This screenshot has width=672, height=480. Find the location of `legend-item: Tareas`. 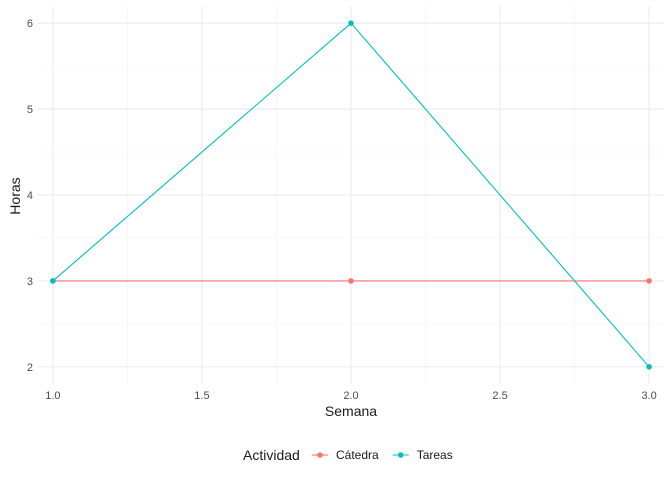

legend-item: Tareas is located at coordinates (422, 455).